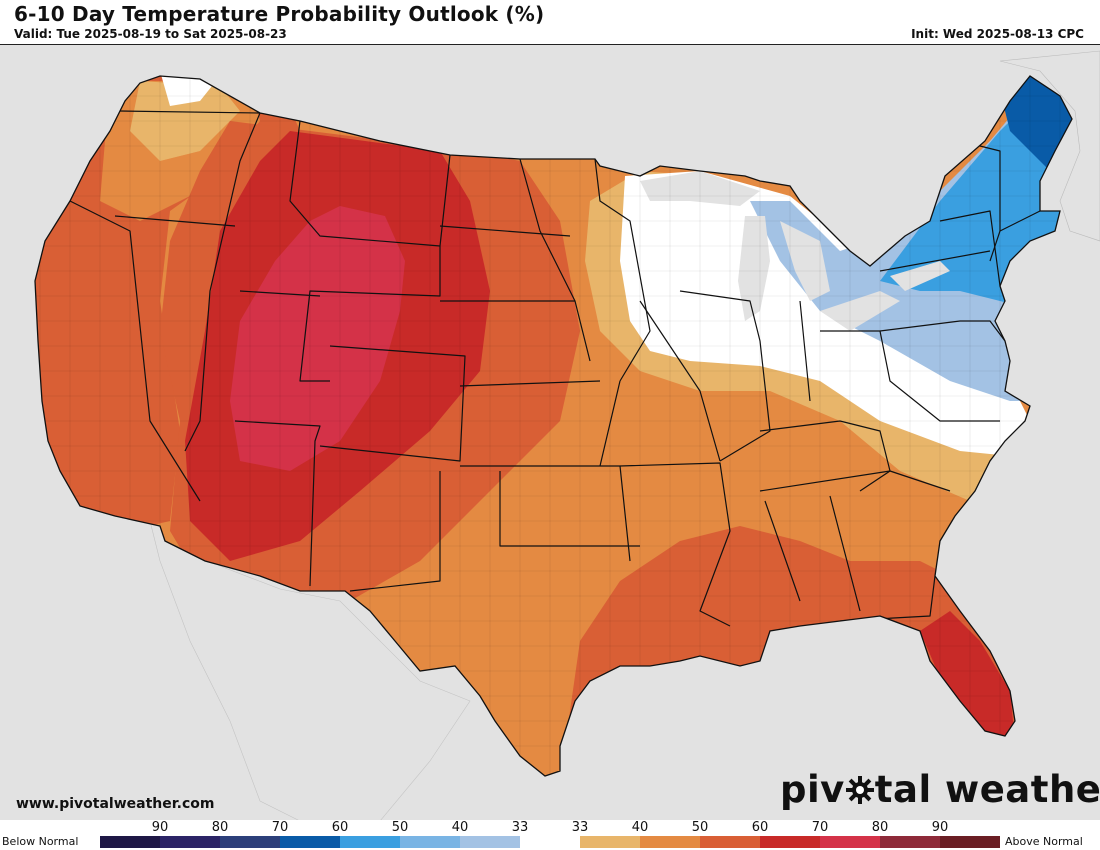  Describe the element at coordinates (115, 804) in the screenshot. I see `website-url: www.pivotalweather.com` at that location.